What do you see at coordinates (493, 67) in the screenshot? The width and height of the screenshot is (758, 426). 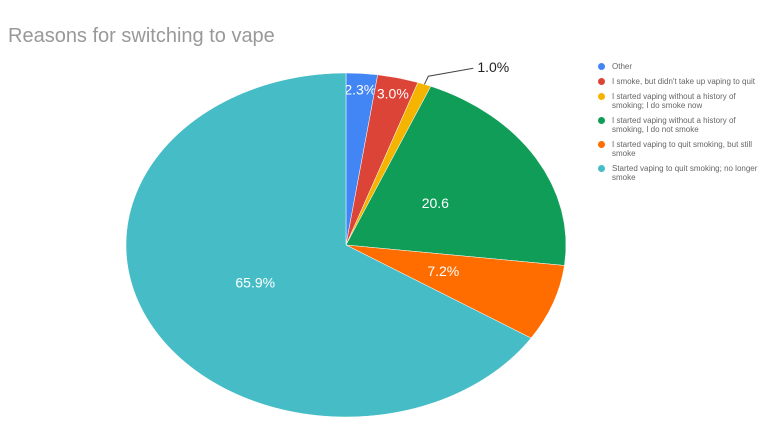 I see `data-label: 1.0%` at bounding box center [493, 67].